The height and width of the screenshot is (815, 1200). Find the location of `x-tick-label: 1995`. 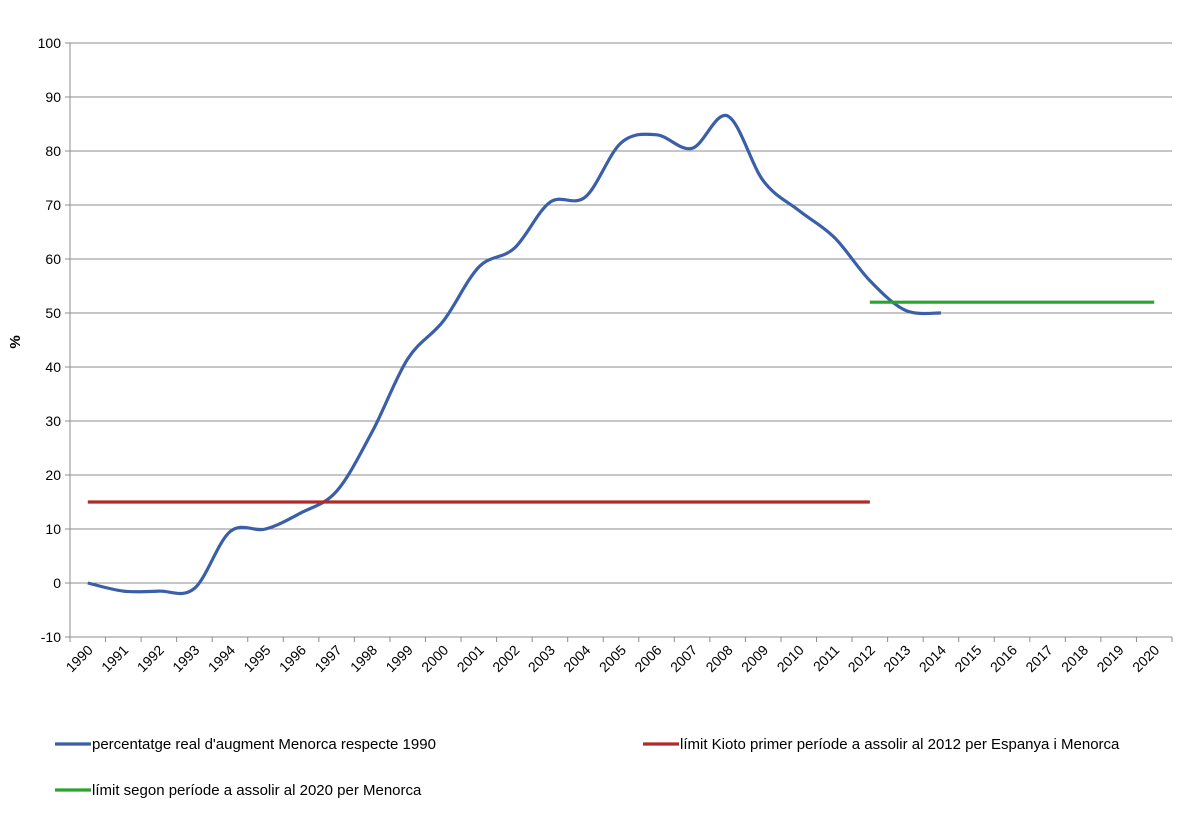

x-tick-label: 1995 is located at coordinates (256, 658).